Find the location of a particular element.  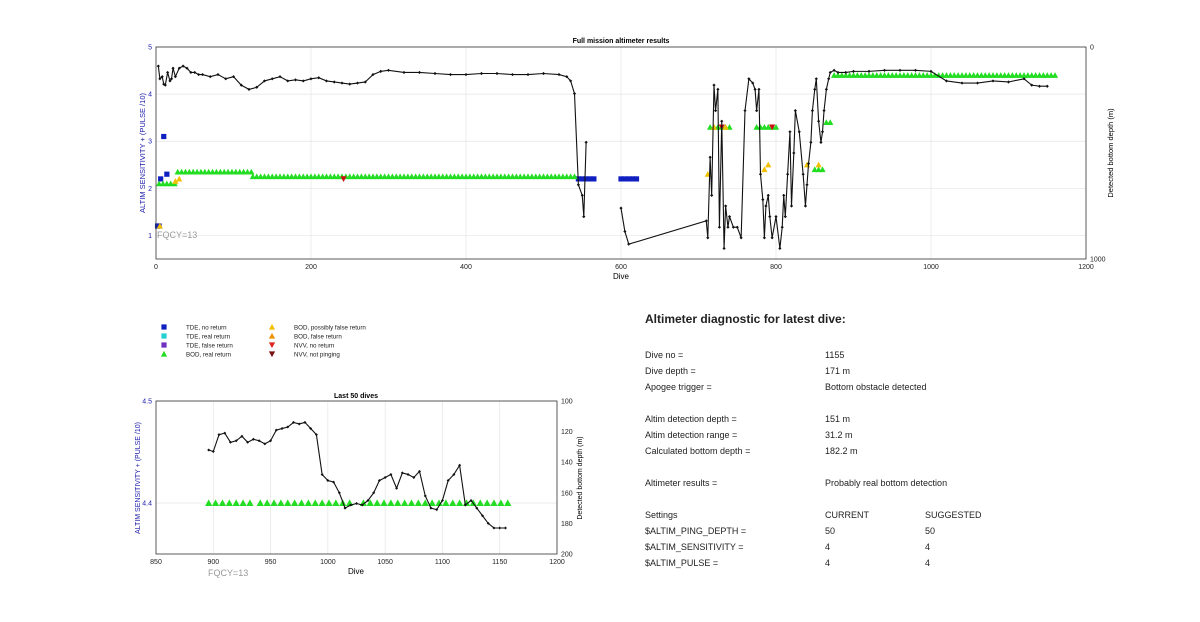

tde-no-return-point is located at coordinates (633, 179).